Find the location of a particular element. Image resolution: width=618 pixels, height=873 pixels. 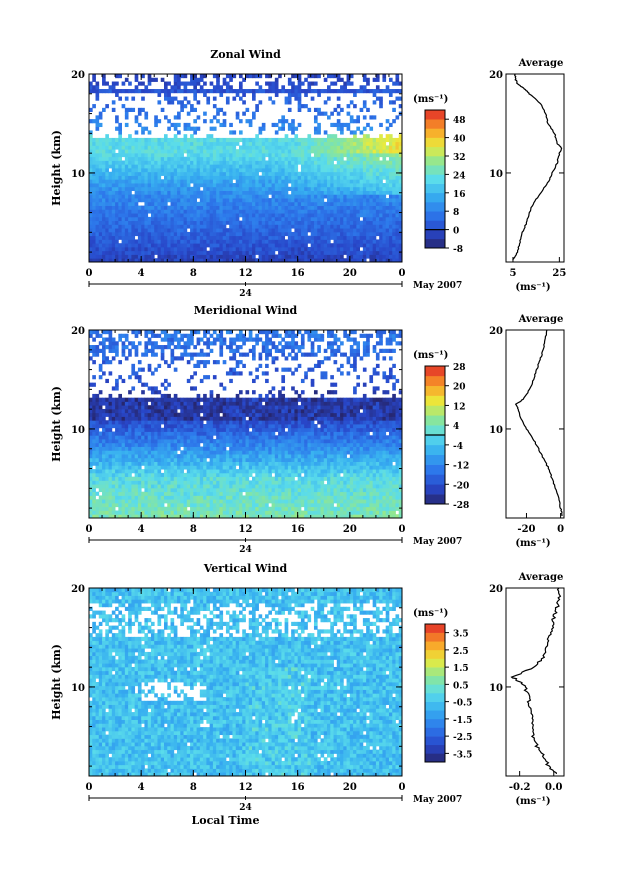

date-tick-label: 24 is located at coordinates (245, 294).